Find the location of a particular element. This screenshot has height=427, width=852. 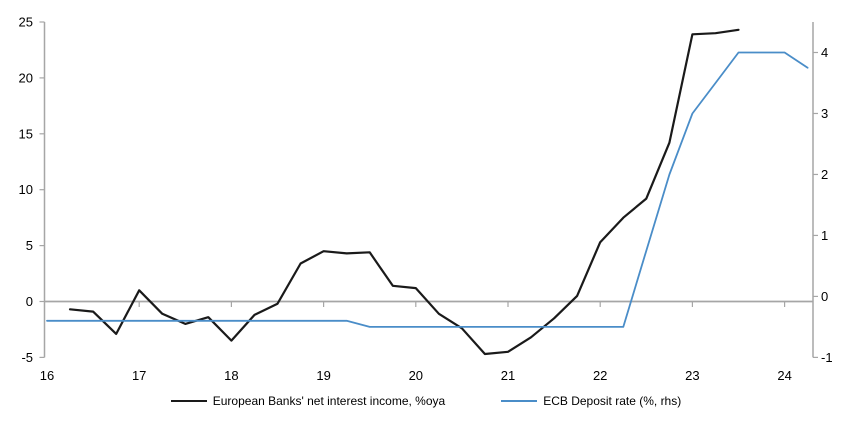

right-axis-tick-label: 3 is located at coordinates (824, 113).